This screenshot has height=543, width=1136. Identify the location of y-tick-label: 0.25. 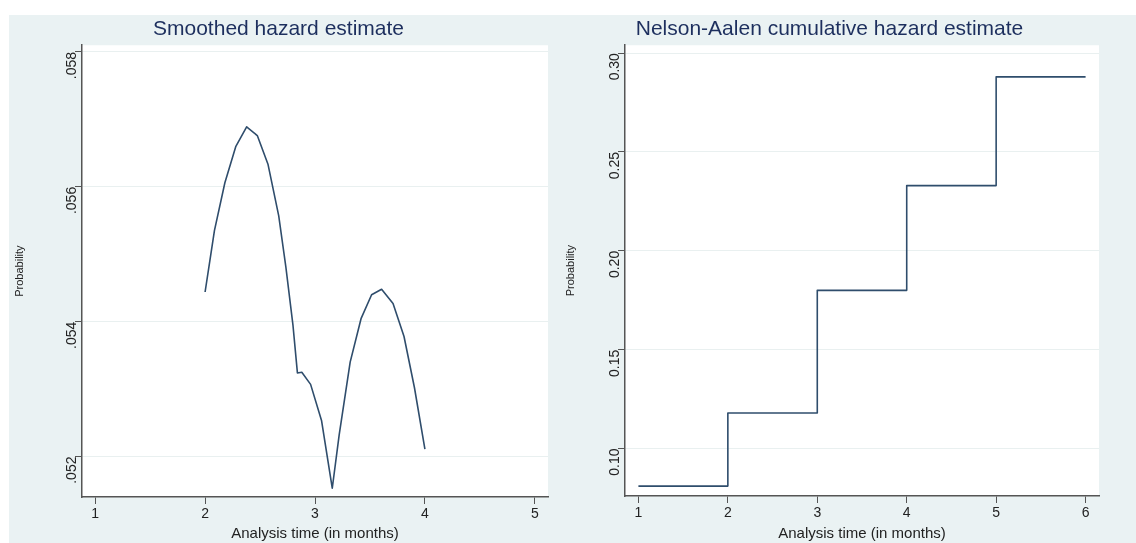
(613, 165).